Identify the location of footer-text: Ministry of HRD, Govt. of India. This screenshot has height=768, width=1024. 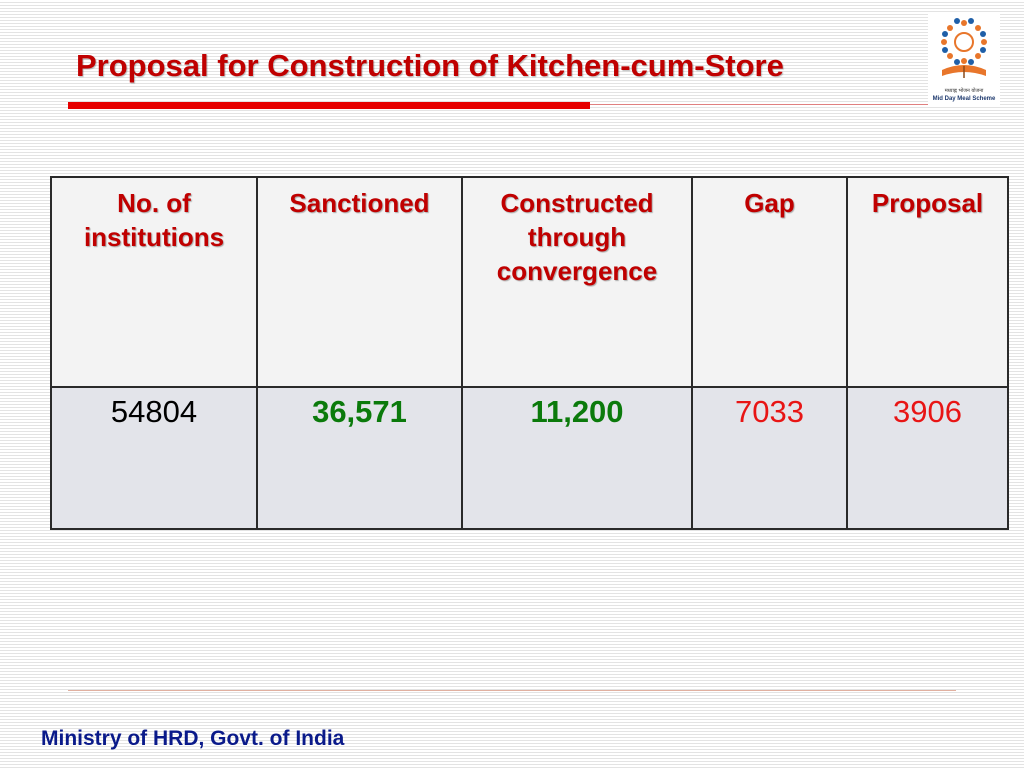
(193, 738).